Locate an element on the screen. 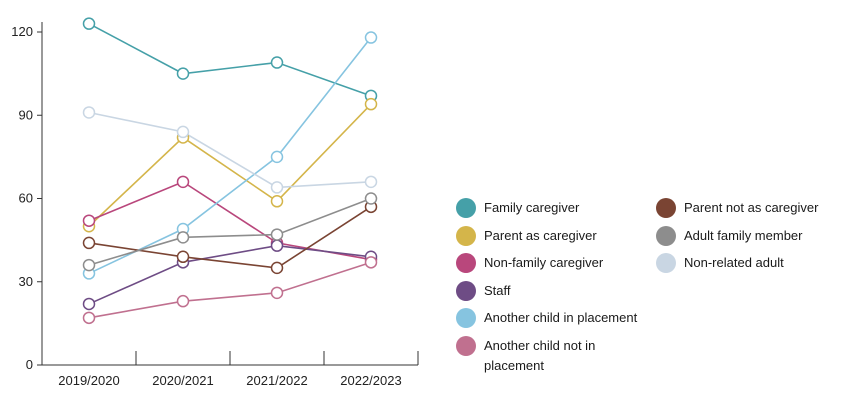 The height and width of the screenshot is (400, 860). legend-label: Parent as caregiver is located at coordinates (540, 235).